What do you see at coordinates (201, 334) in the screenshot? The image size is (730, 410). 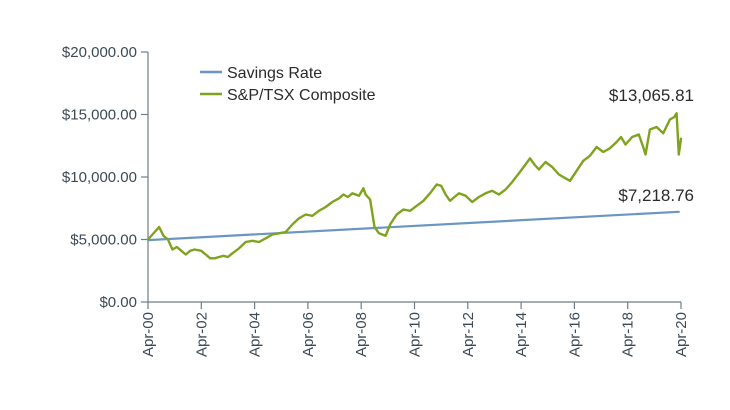 I see `x-tick-label: Apr-02` at bounding box center [201, 334].